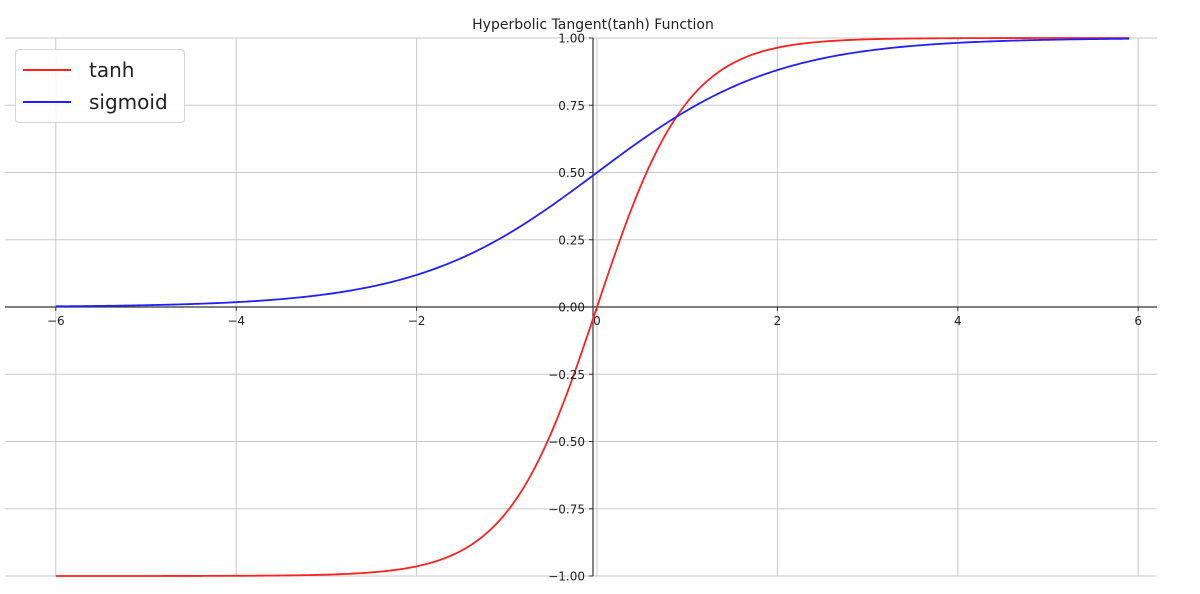  Describe the element at coordinates (112, 70) in the screenshot. I see `legend-label-tanh: tanh` at that location.